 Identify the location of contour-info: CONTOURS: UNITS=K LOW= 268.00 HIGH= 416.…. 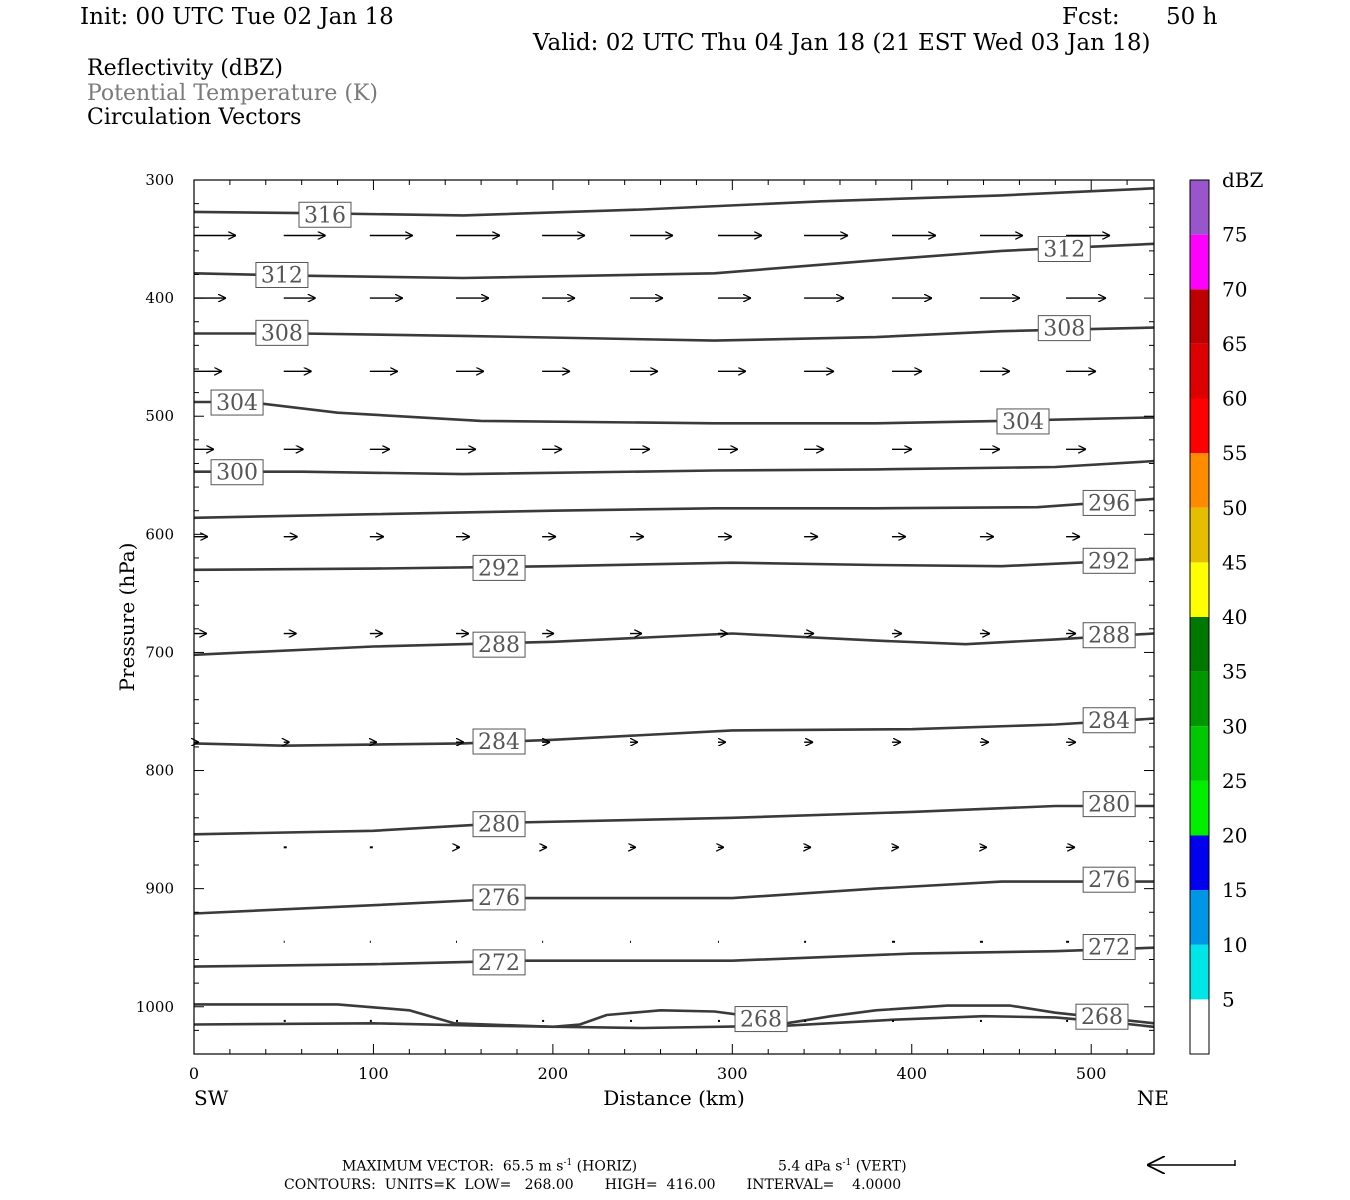
(593, 1185).